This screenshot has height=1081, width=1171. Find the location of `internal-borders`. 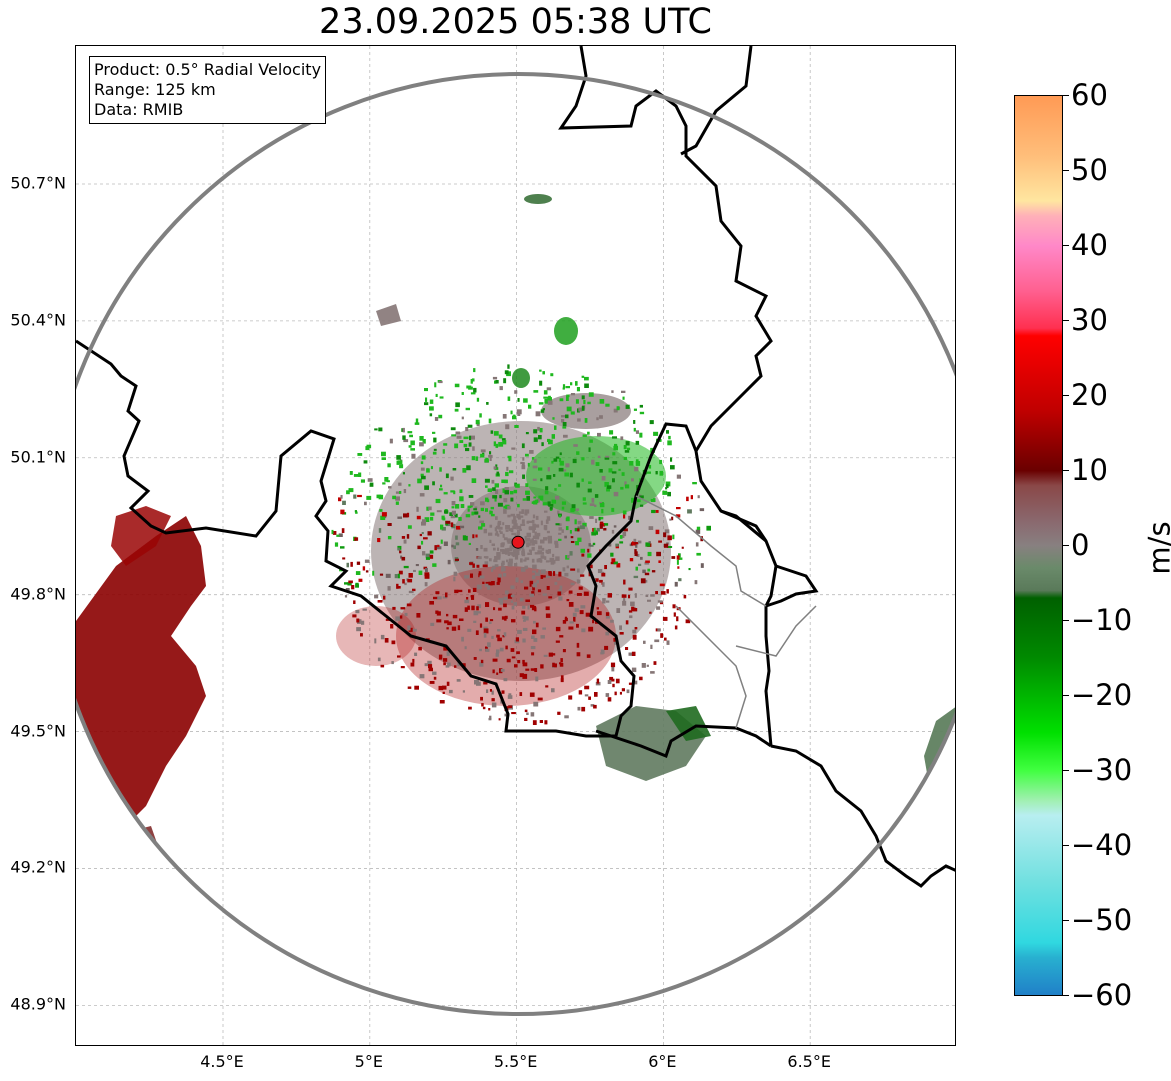

internal-borders is located at coordinates (726, 612).